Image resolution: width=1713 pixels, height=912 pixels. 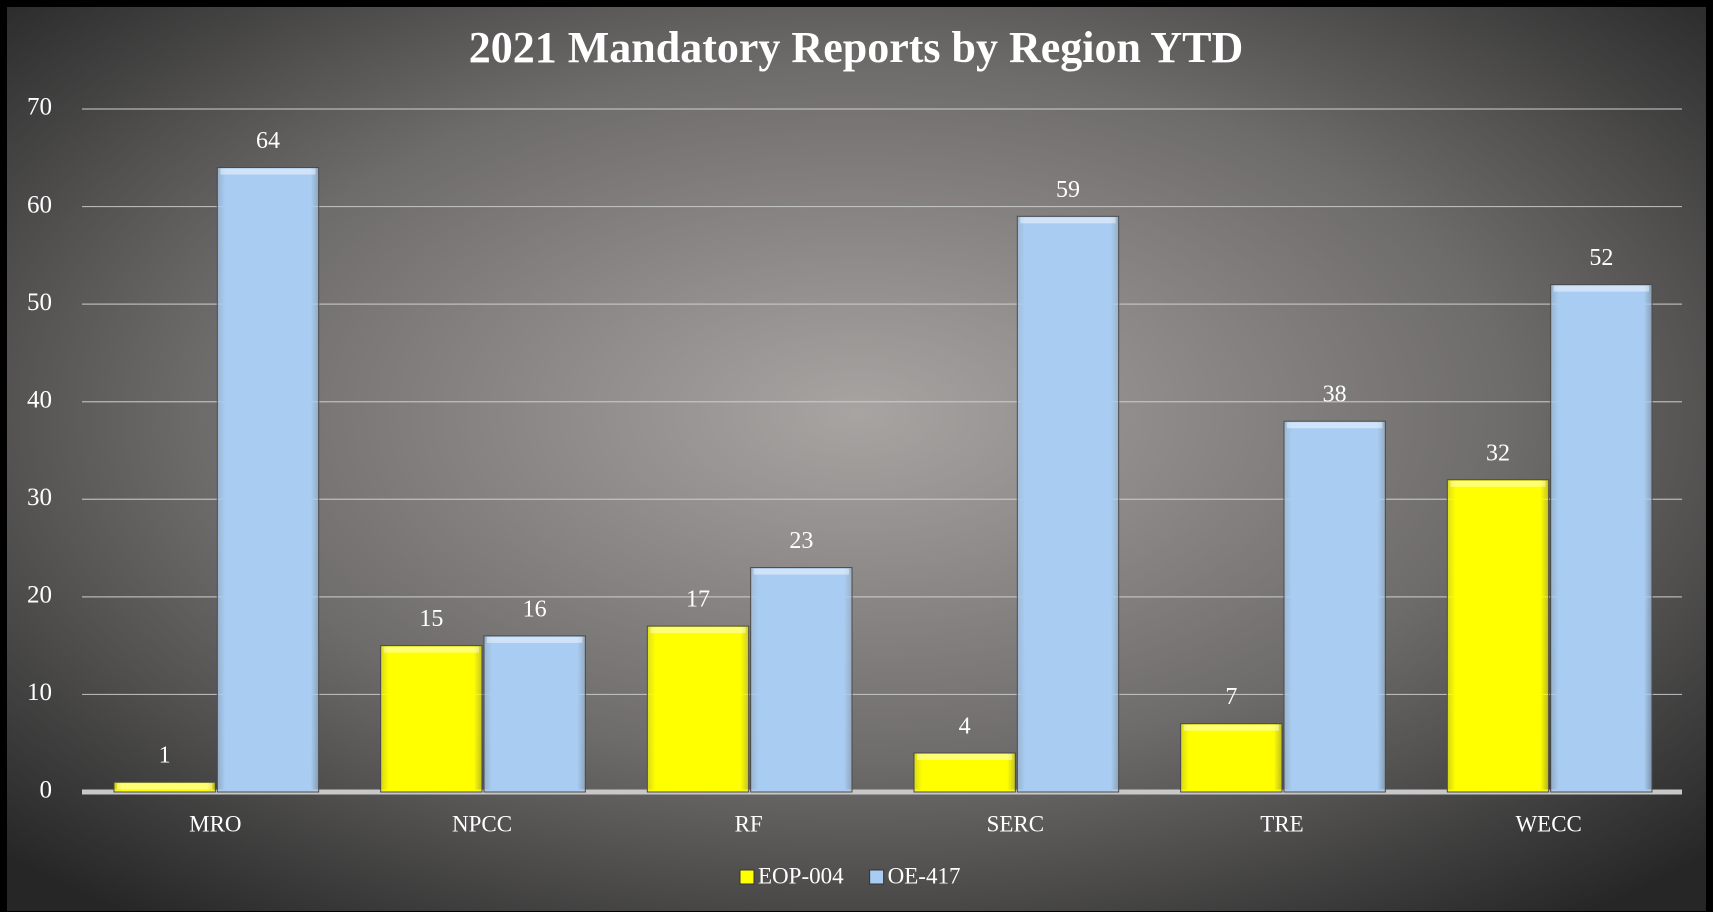 What do you see at coordinates (856, 47) in the screenshot?
I see `chart-title: 2021 Mandatory Reports by Region YTD` at bounding box center [856, 47].